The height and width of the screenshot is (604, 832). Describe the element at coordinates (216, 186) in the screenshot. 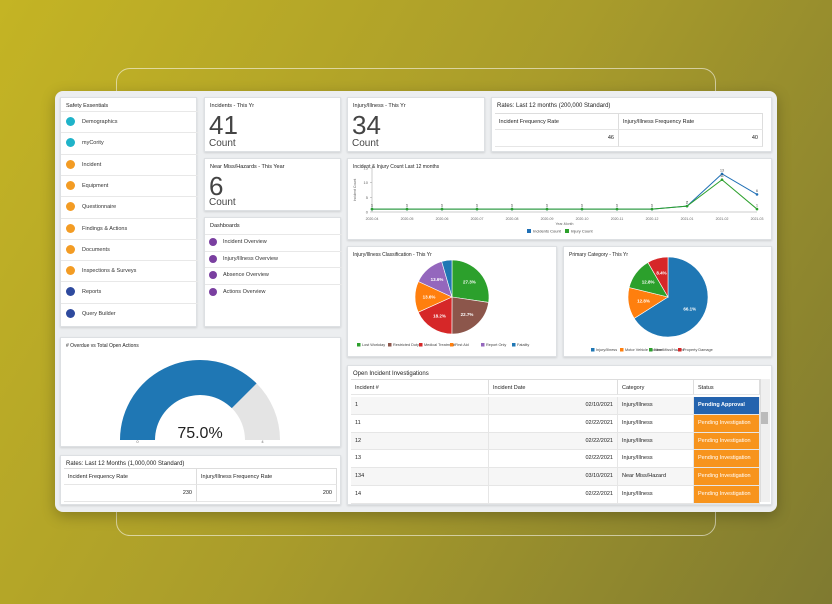

I see `kpi-value: 6` at that location.